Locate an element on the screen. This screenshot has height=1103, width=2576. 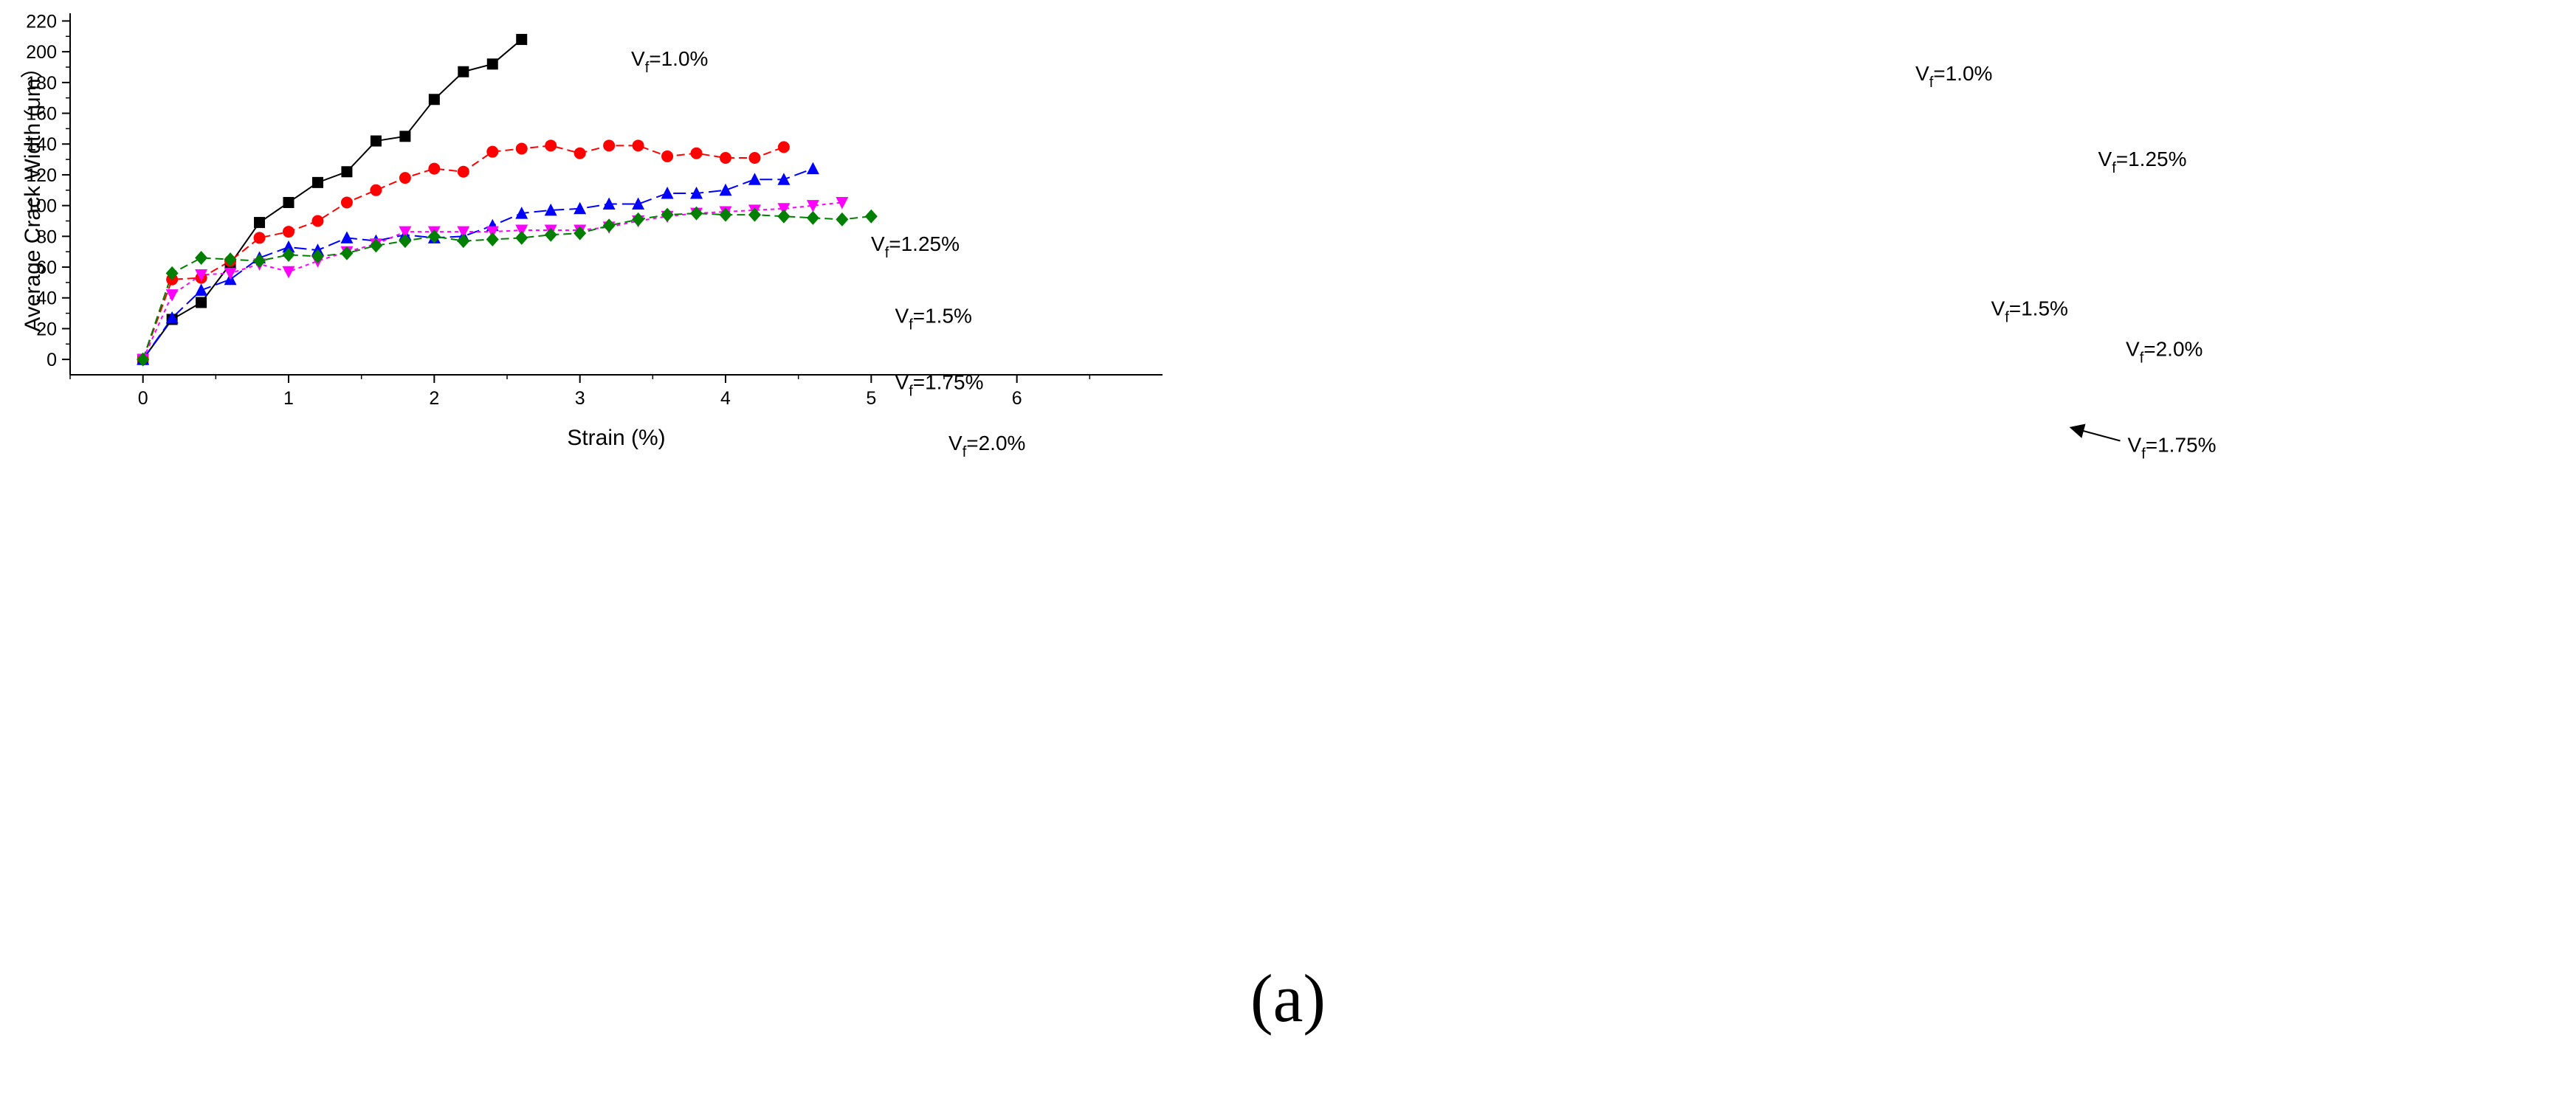
y-tick-label: 0 is located at coordinates (52, 360).